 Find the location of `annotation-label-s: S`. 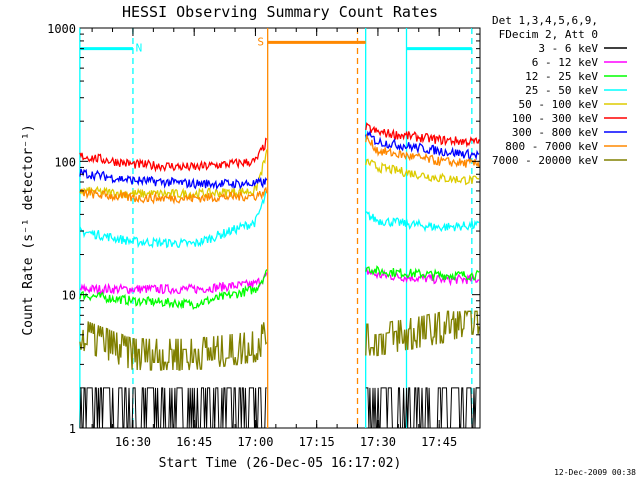

annotation-label-s: S is located at coordinates (260, 41).